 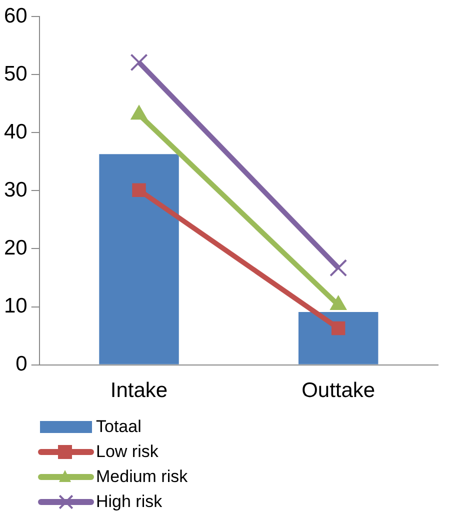 I want to click on x-tick-label: Outtake, so click(x=339, y=390).